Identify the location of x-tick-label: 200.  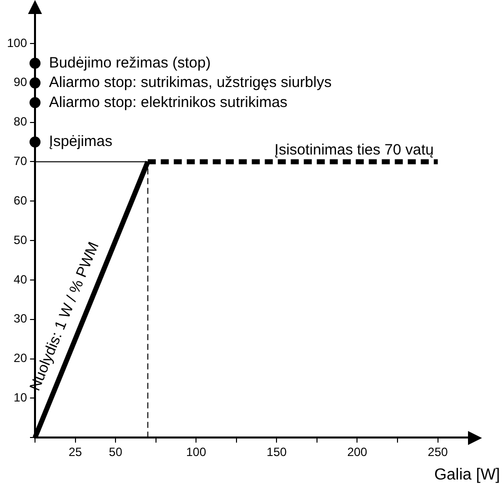
(357, 452).